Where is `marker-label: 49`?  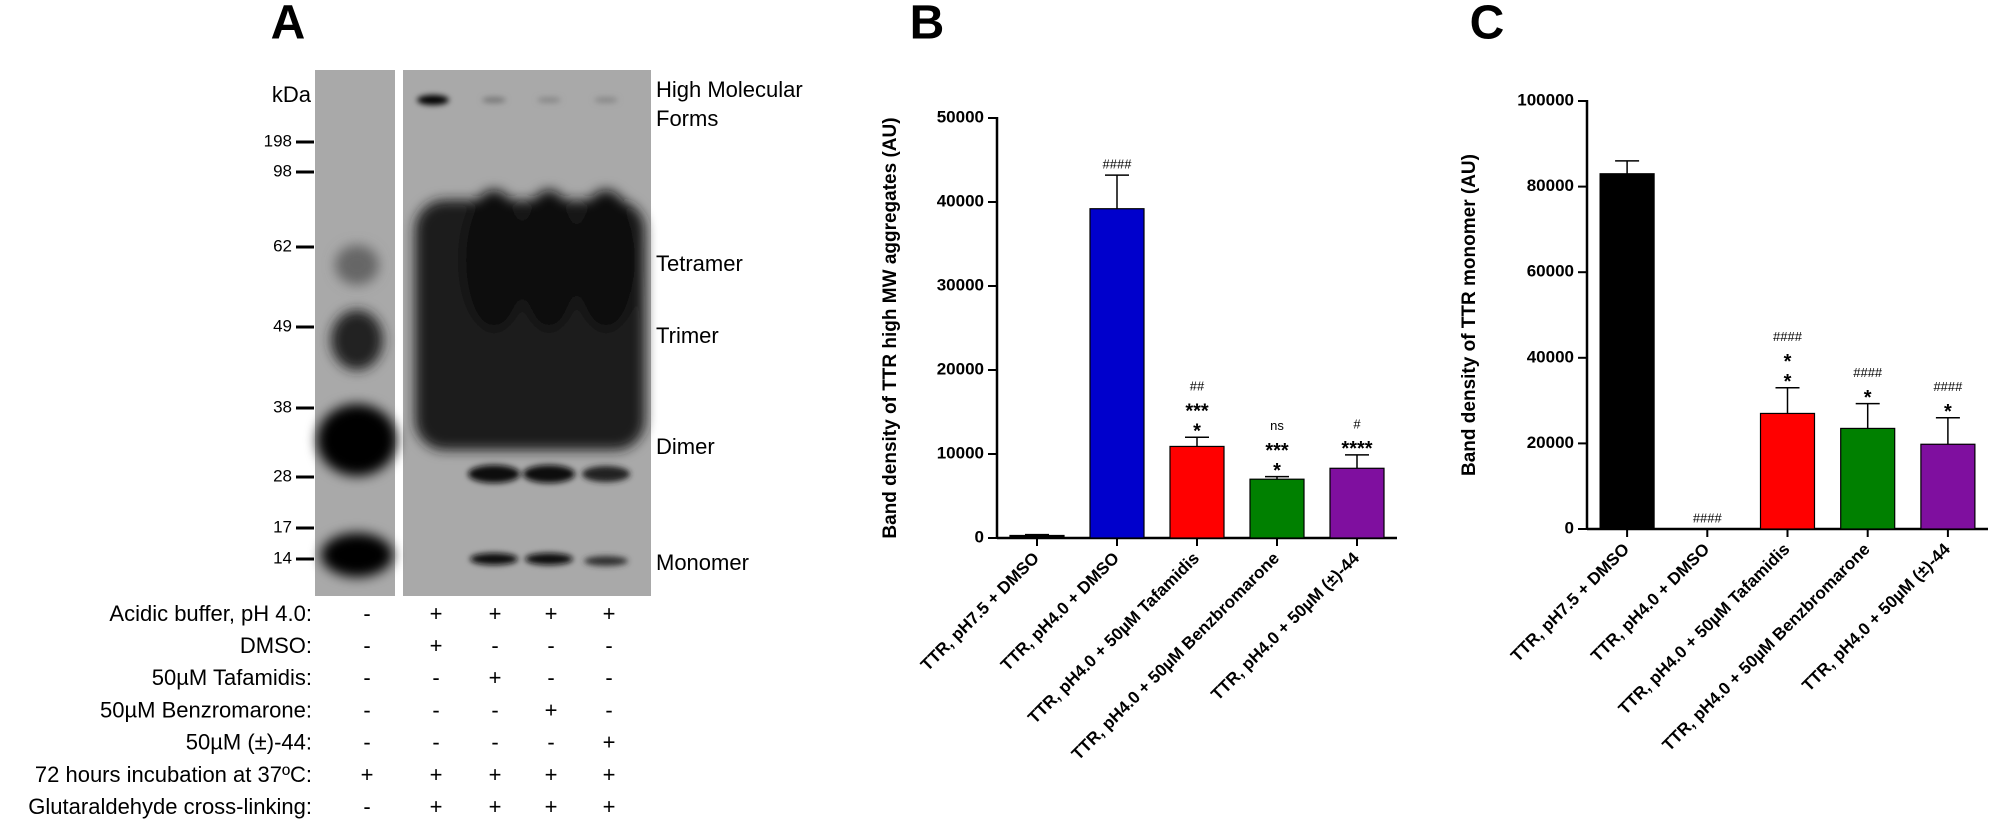 marker-label: 49 is located at coordinates (282, 325).